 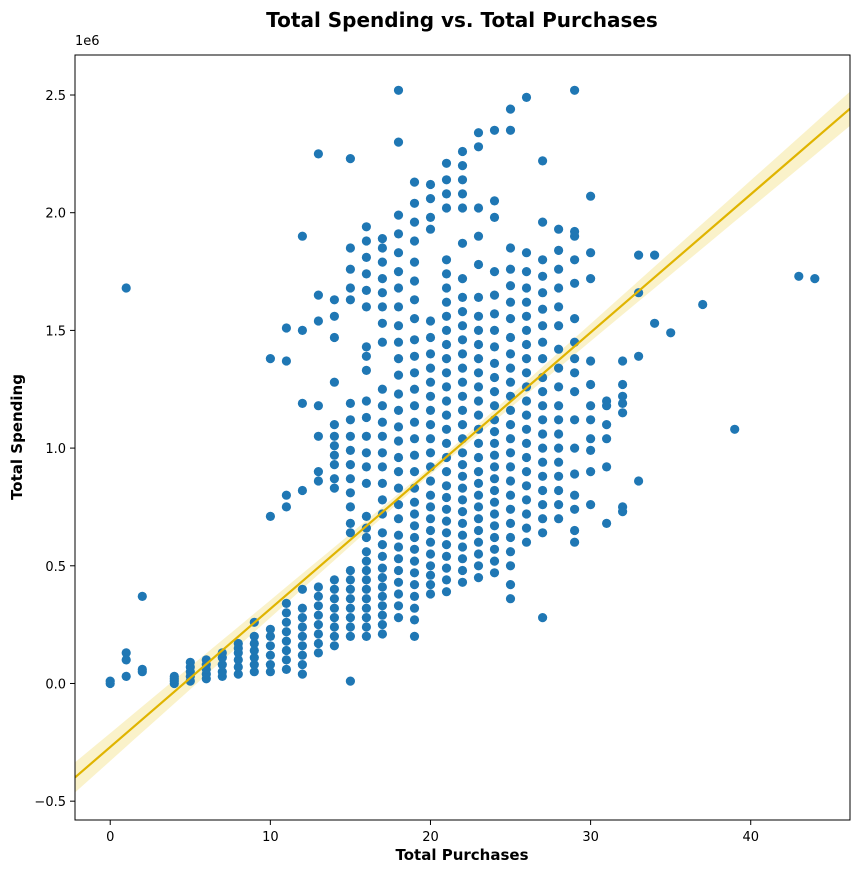 I want to click on x-tick-label: 40, so click(x=750, y=837).